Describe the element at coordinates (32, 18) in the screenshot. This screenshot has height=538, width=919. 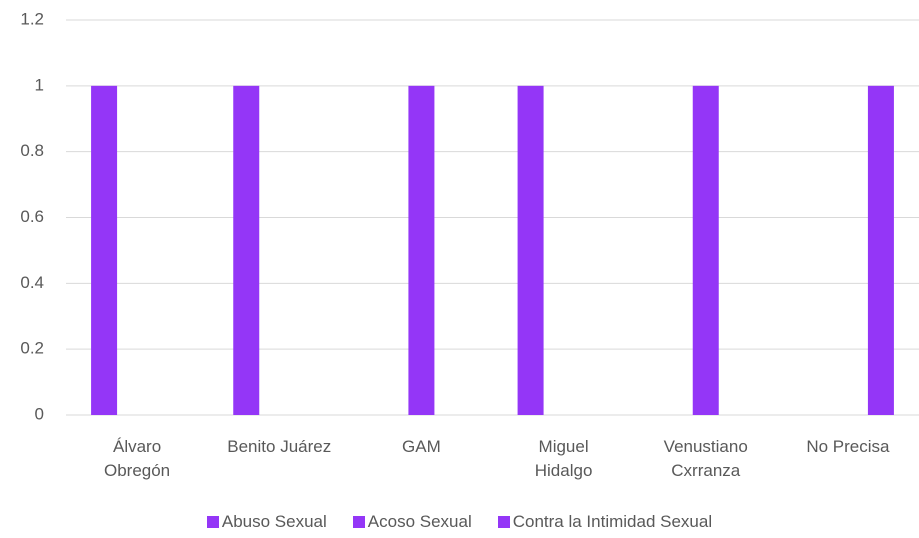
I see `y-tick-label: 1.2` at that location.